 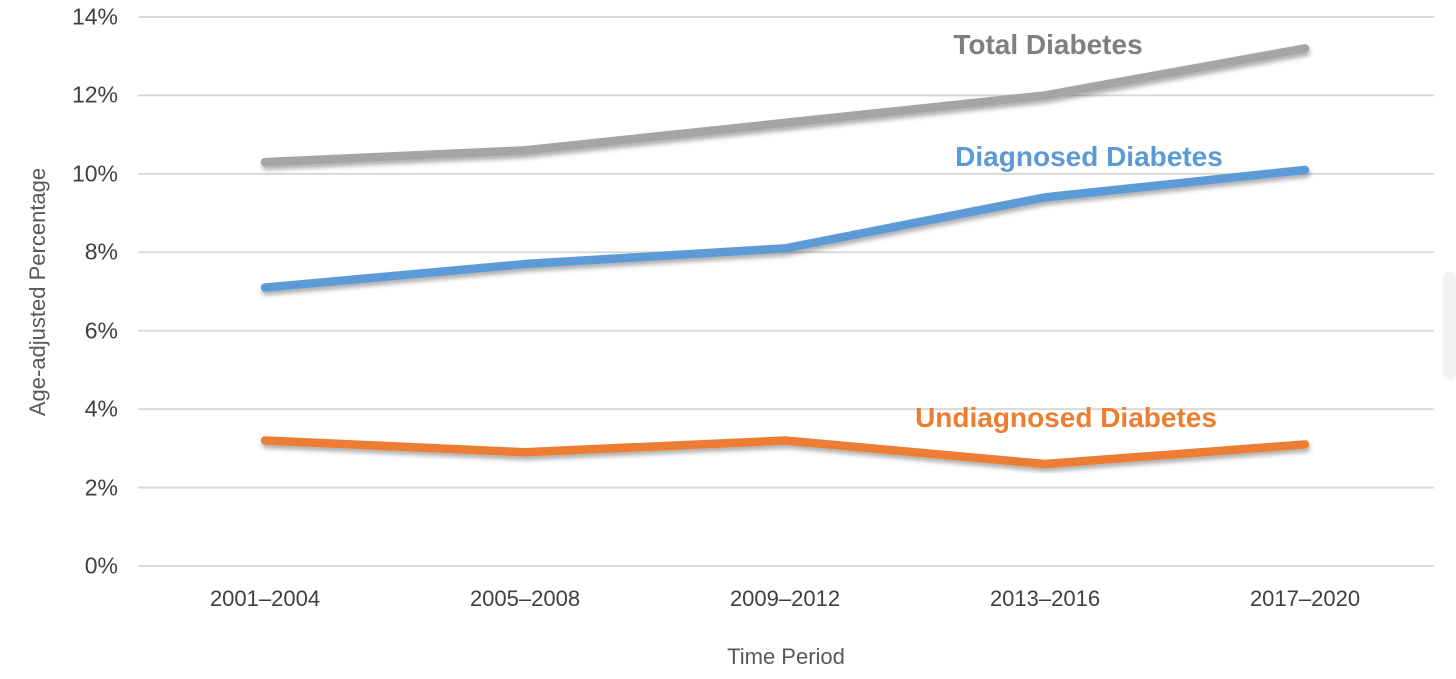 I want to click on undiagnosed-diabetes-line, so click(x=785, y=452).